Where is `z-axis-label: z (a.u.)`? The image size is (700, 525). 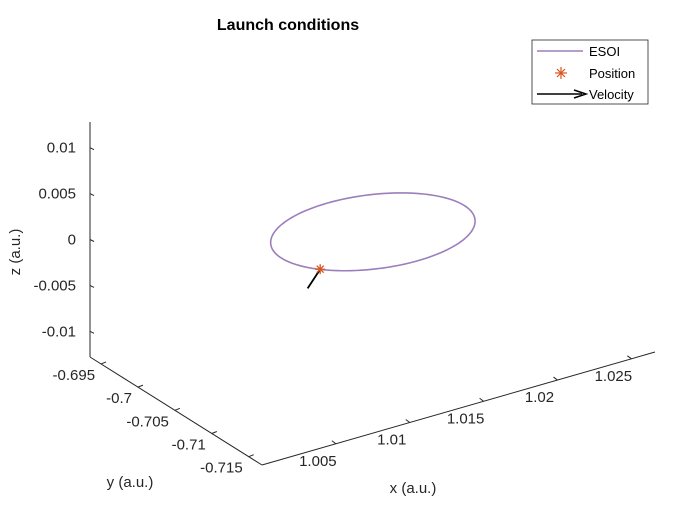 z-axis-label: z (a.u.) is located at coordinates (15, 252).